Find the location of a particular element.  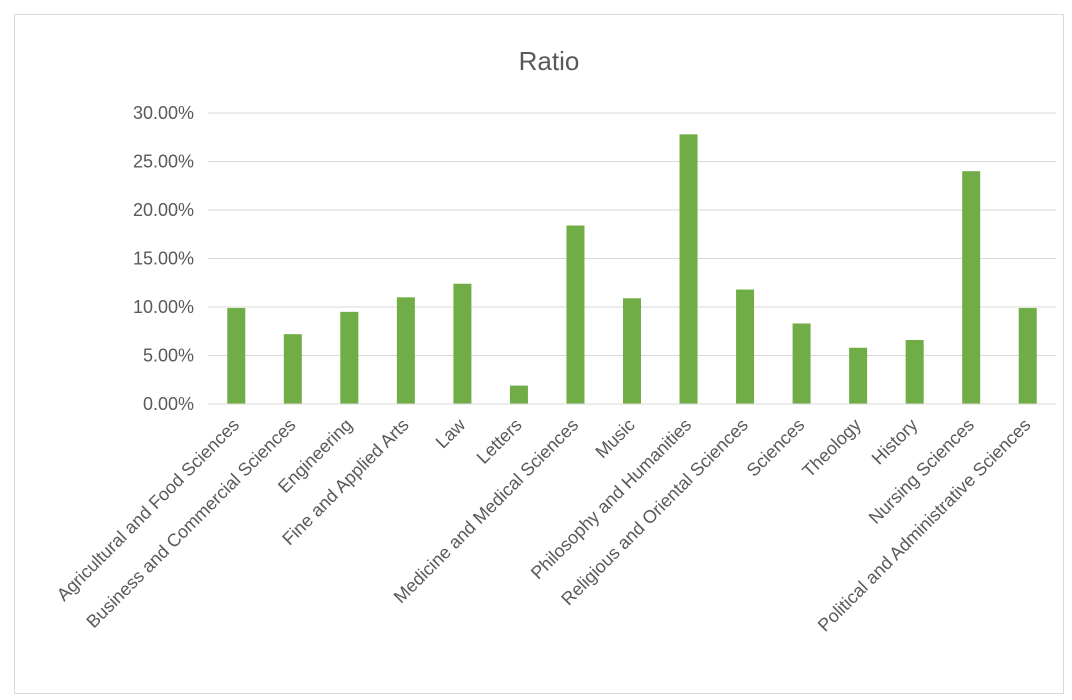

x-tick-label: Music is located at coordinates (614, 438).